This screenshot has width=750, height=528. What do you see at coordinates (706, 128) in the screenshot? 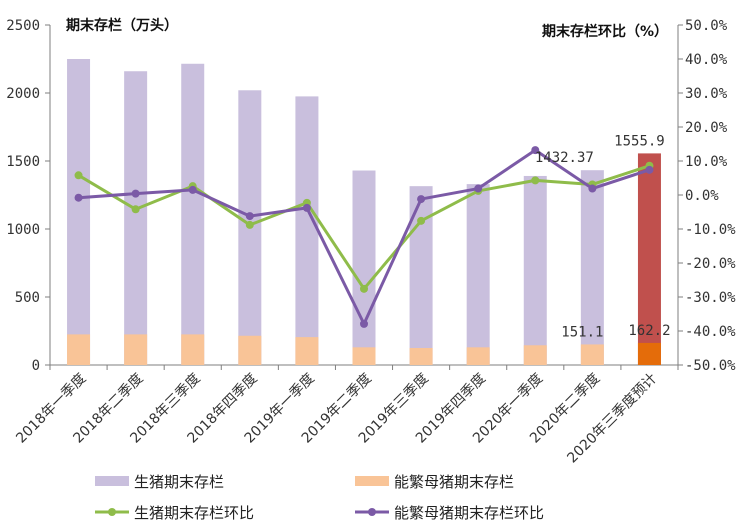
I see `right-tick-label: 20.0%` at bounding box center [706, 128].